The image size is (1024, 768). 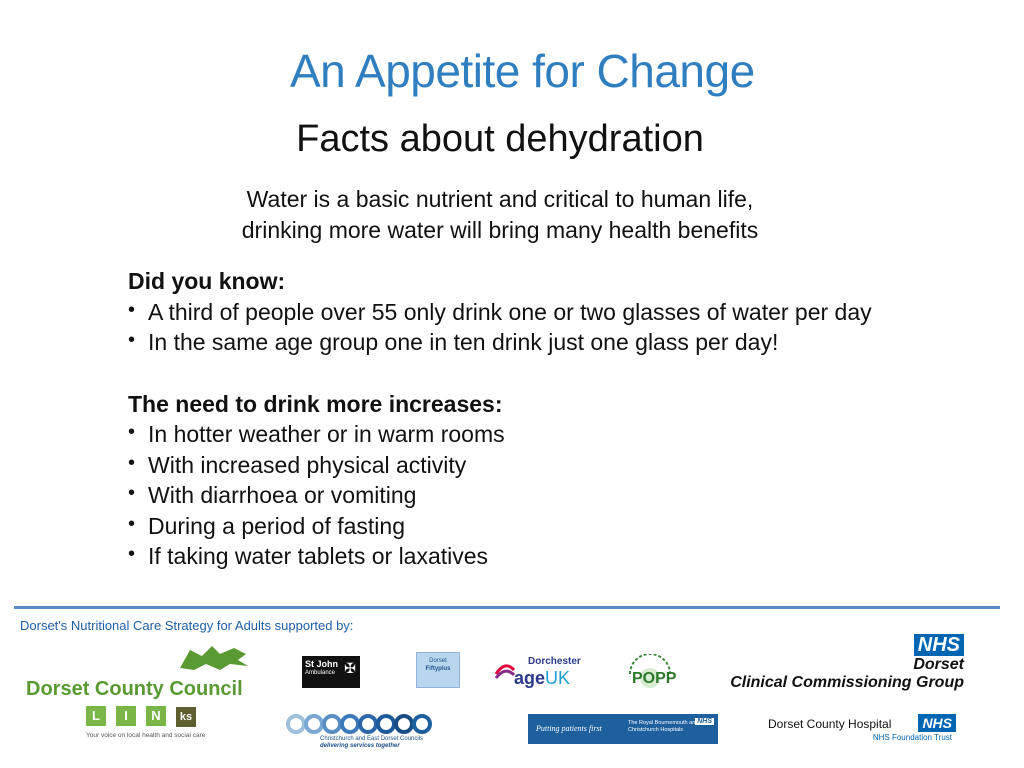 What do you see at coordinates (847, 682) in the screenshot?
I see `ccg-line-2: Clinical Commissioning Group` at bounding box center [847, 682].